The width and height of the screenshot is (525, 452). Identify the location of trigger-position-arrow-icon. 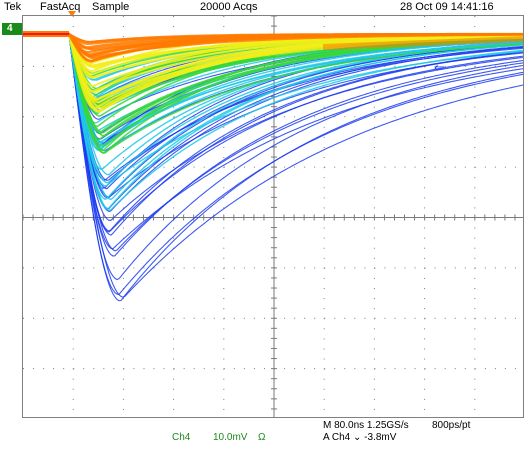
(72, 14).